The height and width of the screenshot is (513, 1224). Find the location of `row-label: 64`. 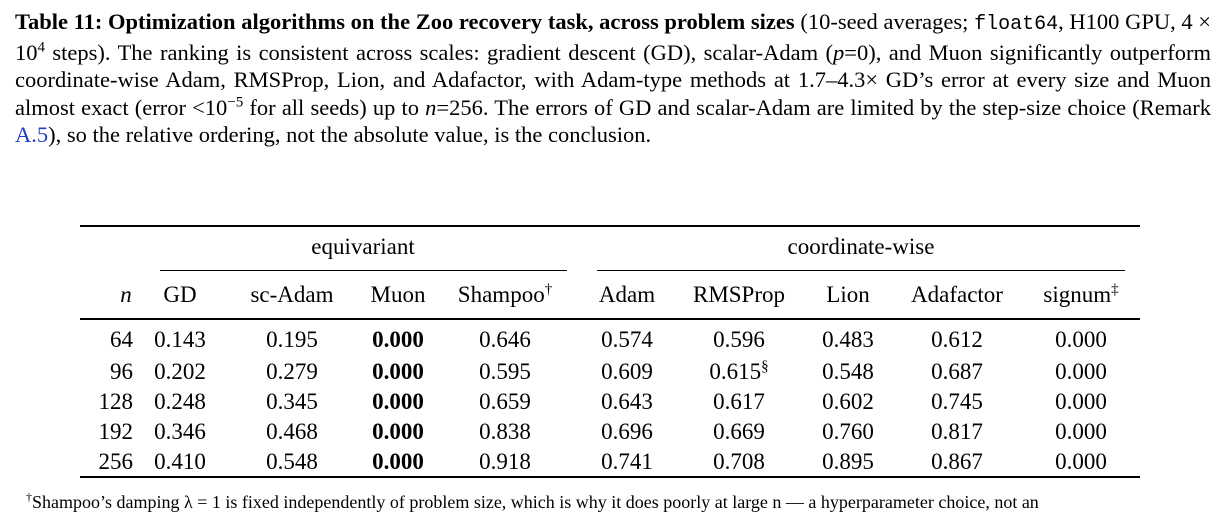

row-label: 64 is located at coordinates (121, 340).